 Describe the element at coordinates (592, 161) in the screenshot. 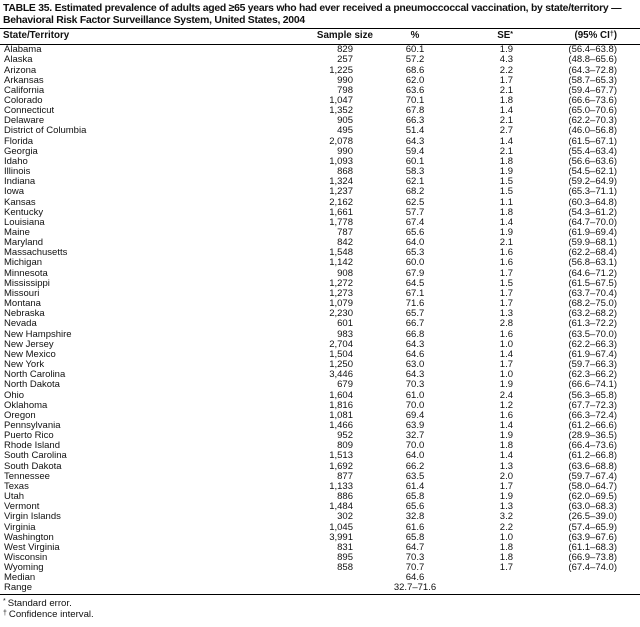

I see `cell-ci: (56.6–63.6)` at that location.